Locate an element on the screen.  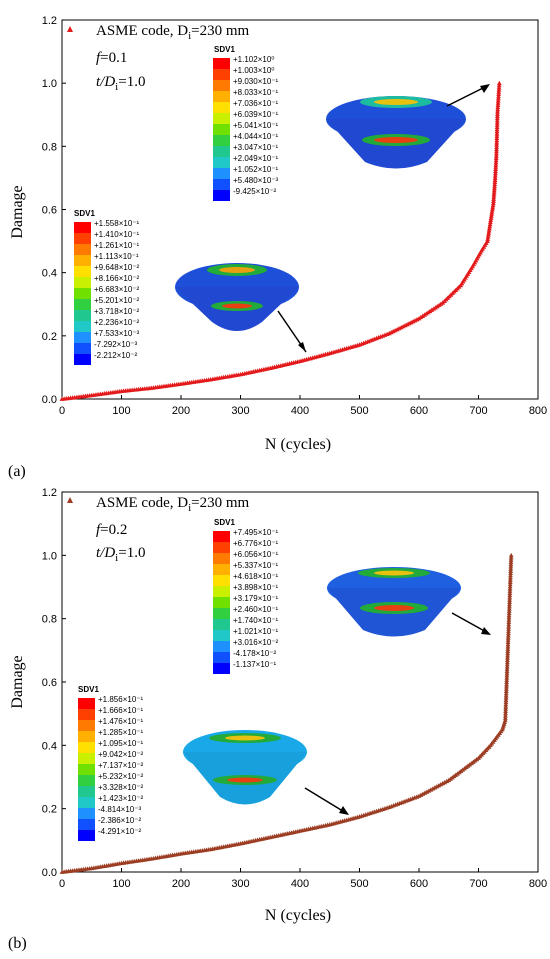
panel-b-contour-large-value-label: +2.460×10⁻¹ is located at coordinates (255, 609).